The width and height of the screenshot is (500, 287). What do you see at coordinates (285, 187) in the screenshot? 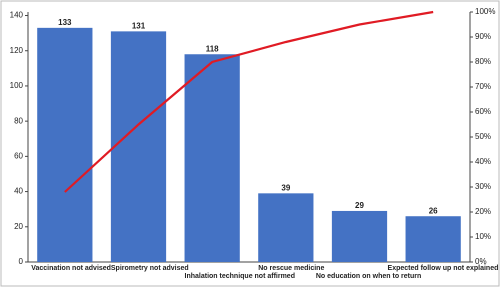
I see `value-label: 39` at bounding box center [285, 187].